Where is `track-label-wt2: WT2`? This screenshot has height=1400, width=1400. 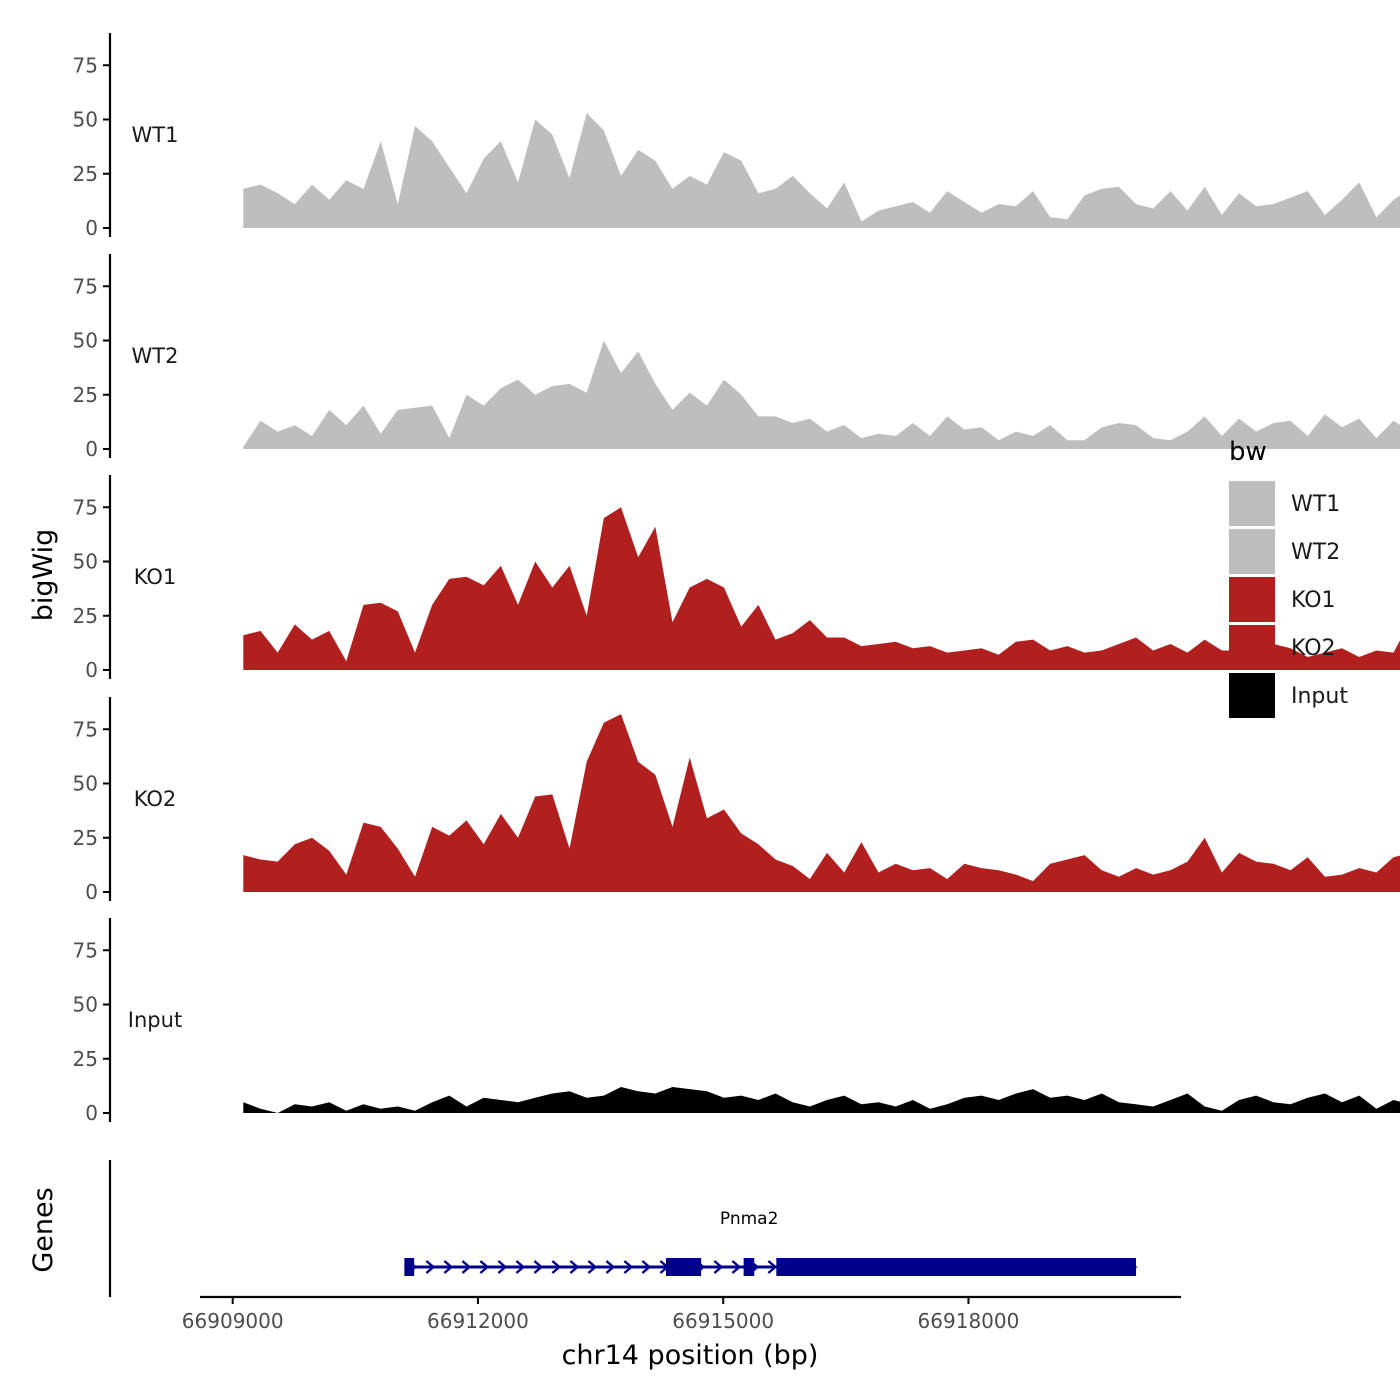
track-label-wt2: WT2 is located at coordinates (155, 356).